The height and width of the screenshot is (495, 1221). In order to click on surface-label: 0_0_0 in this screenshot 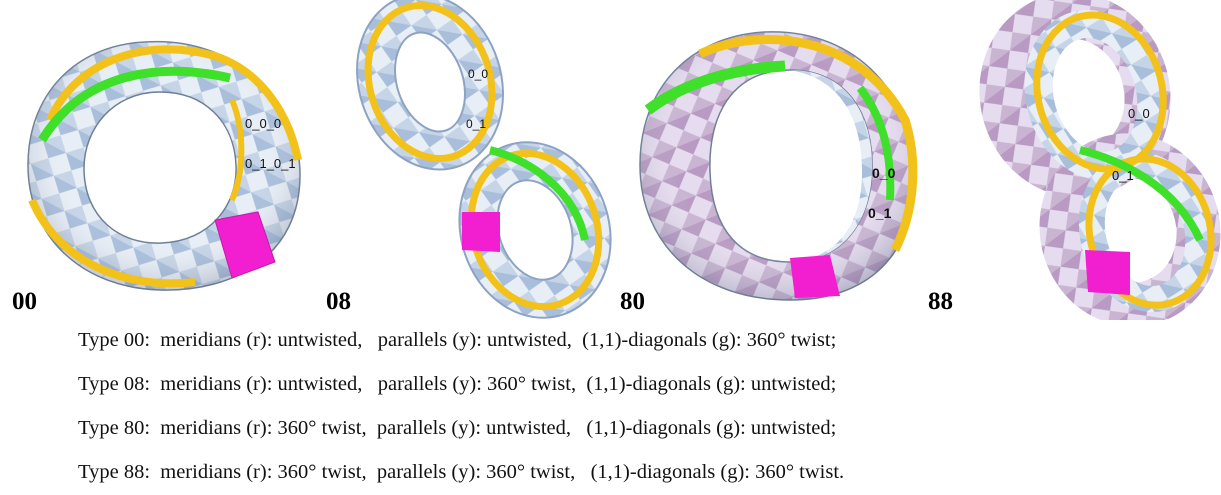, I will do `click(263, 123)`.